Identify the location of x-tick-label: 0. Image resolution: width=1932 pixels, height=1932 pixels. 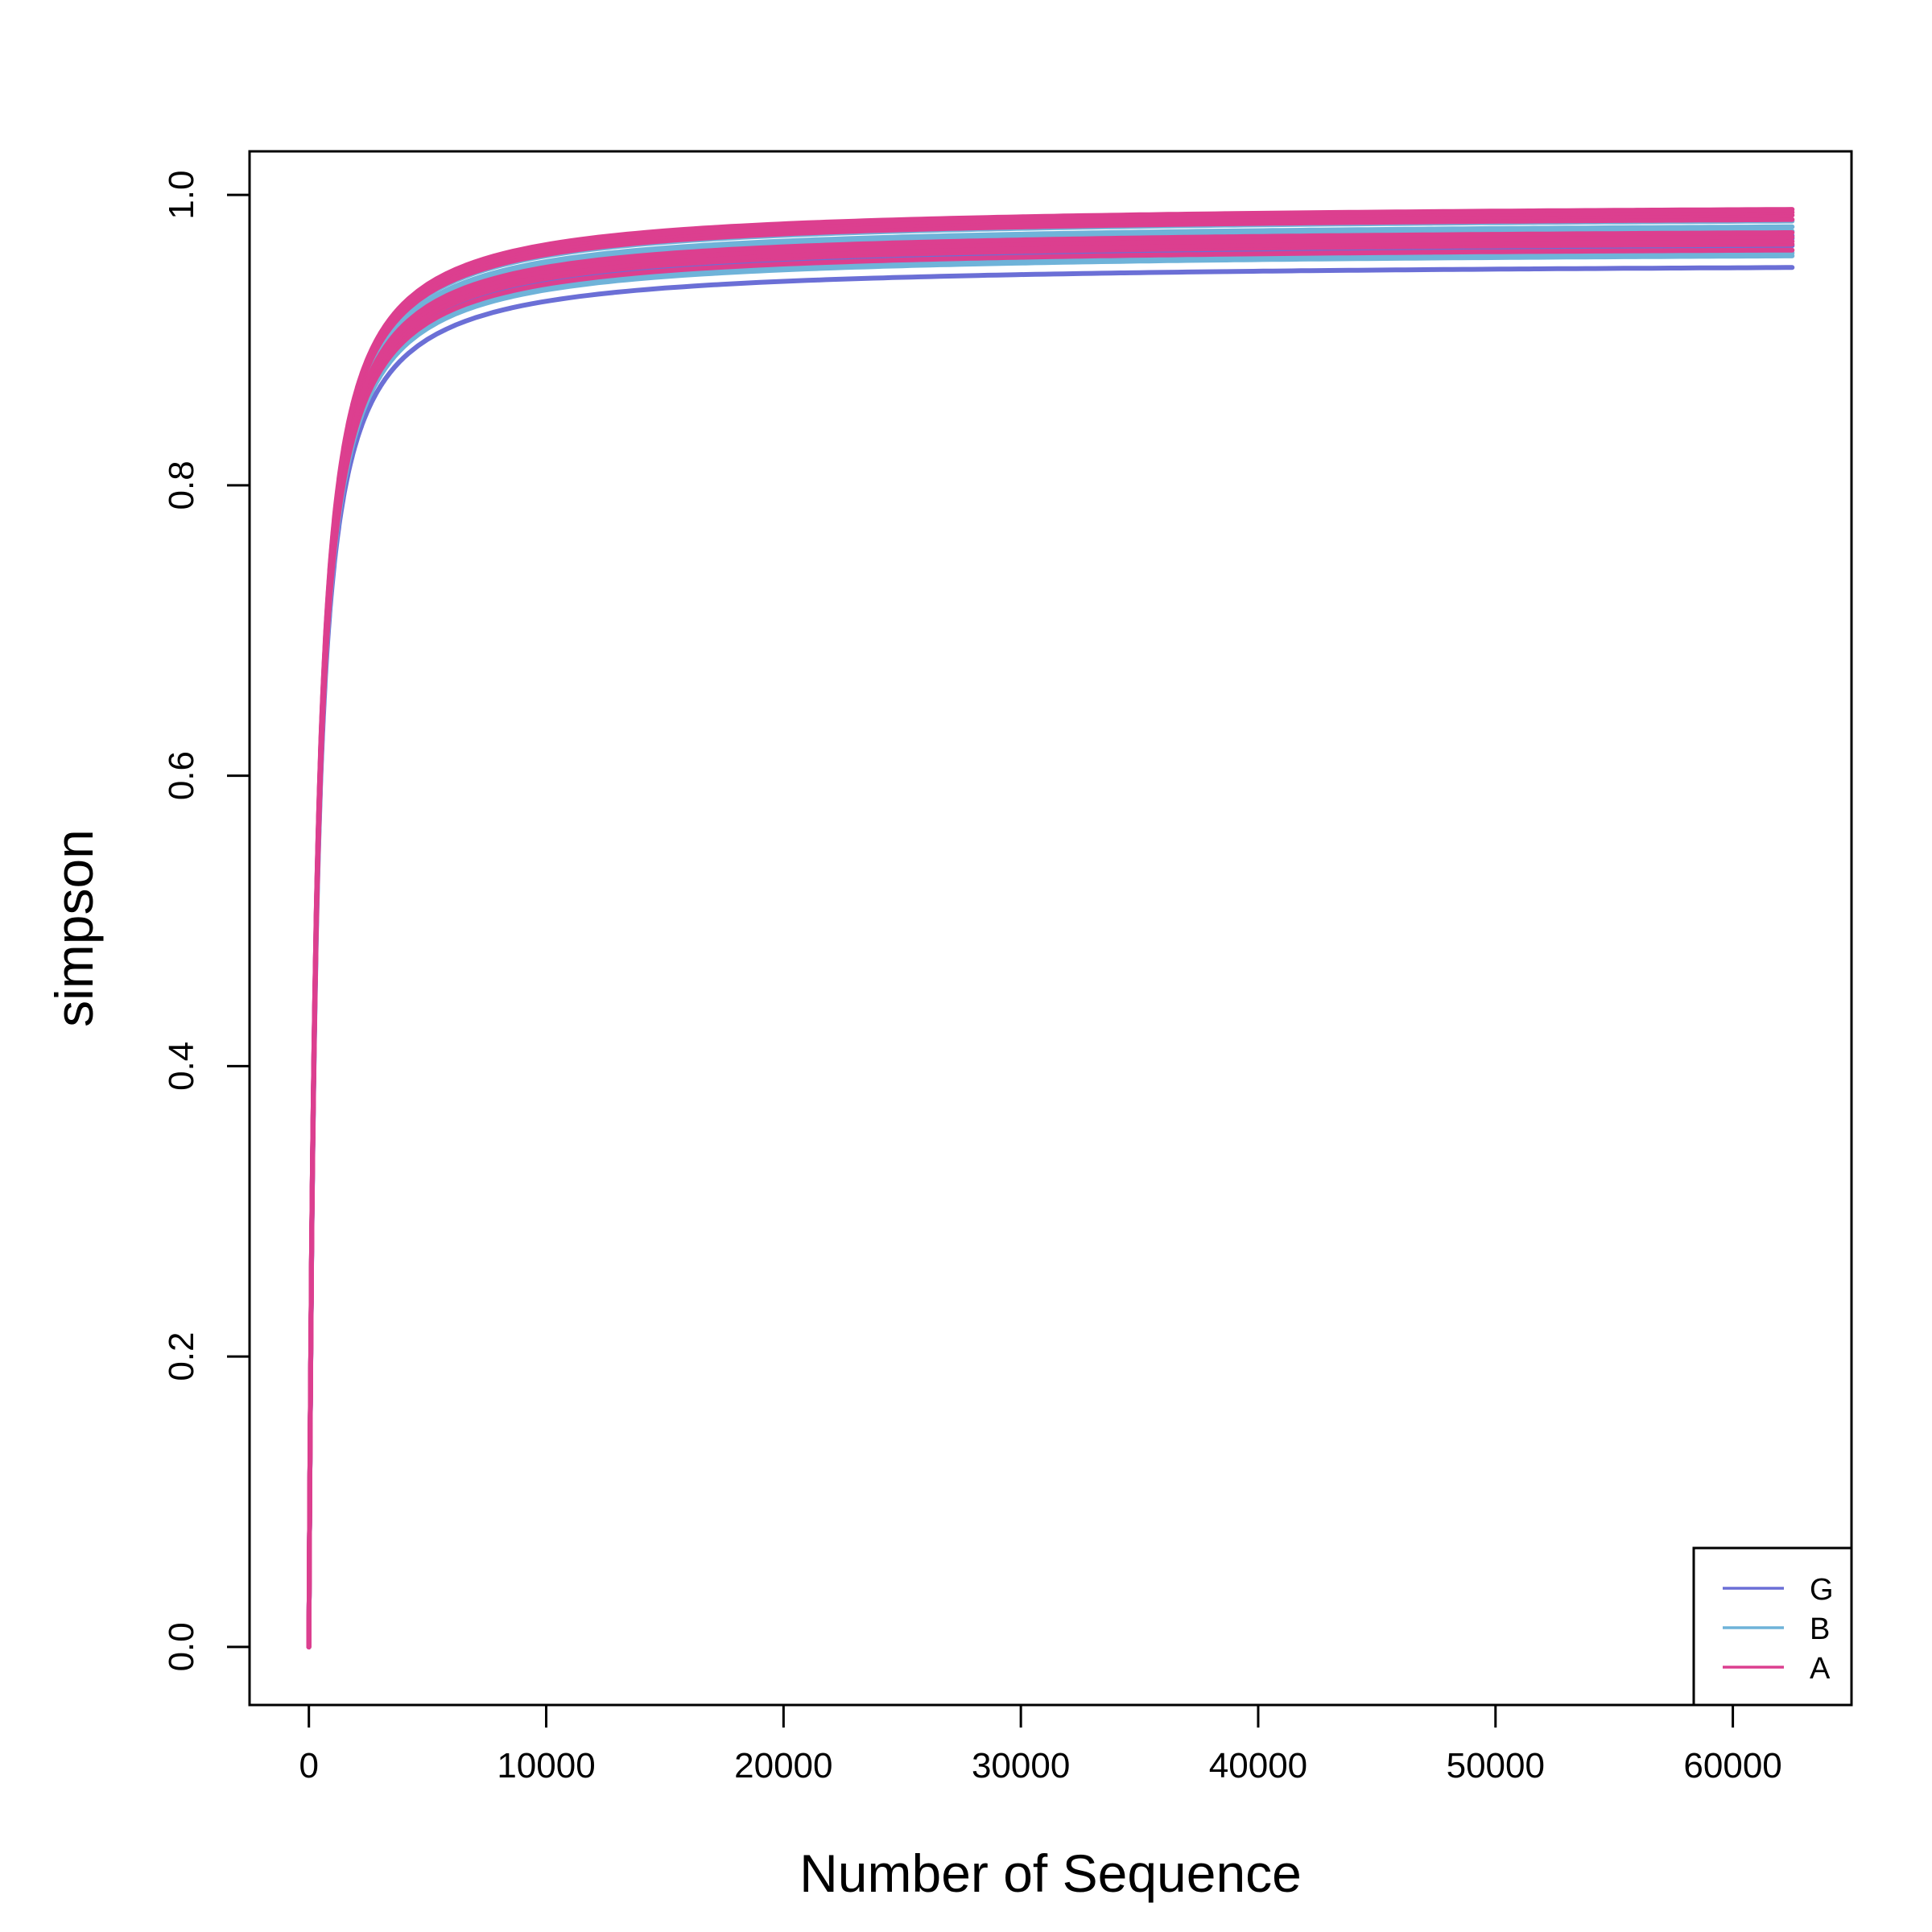
(308, 1766).